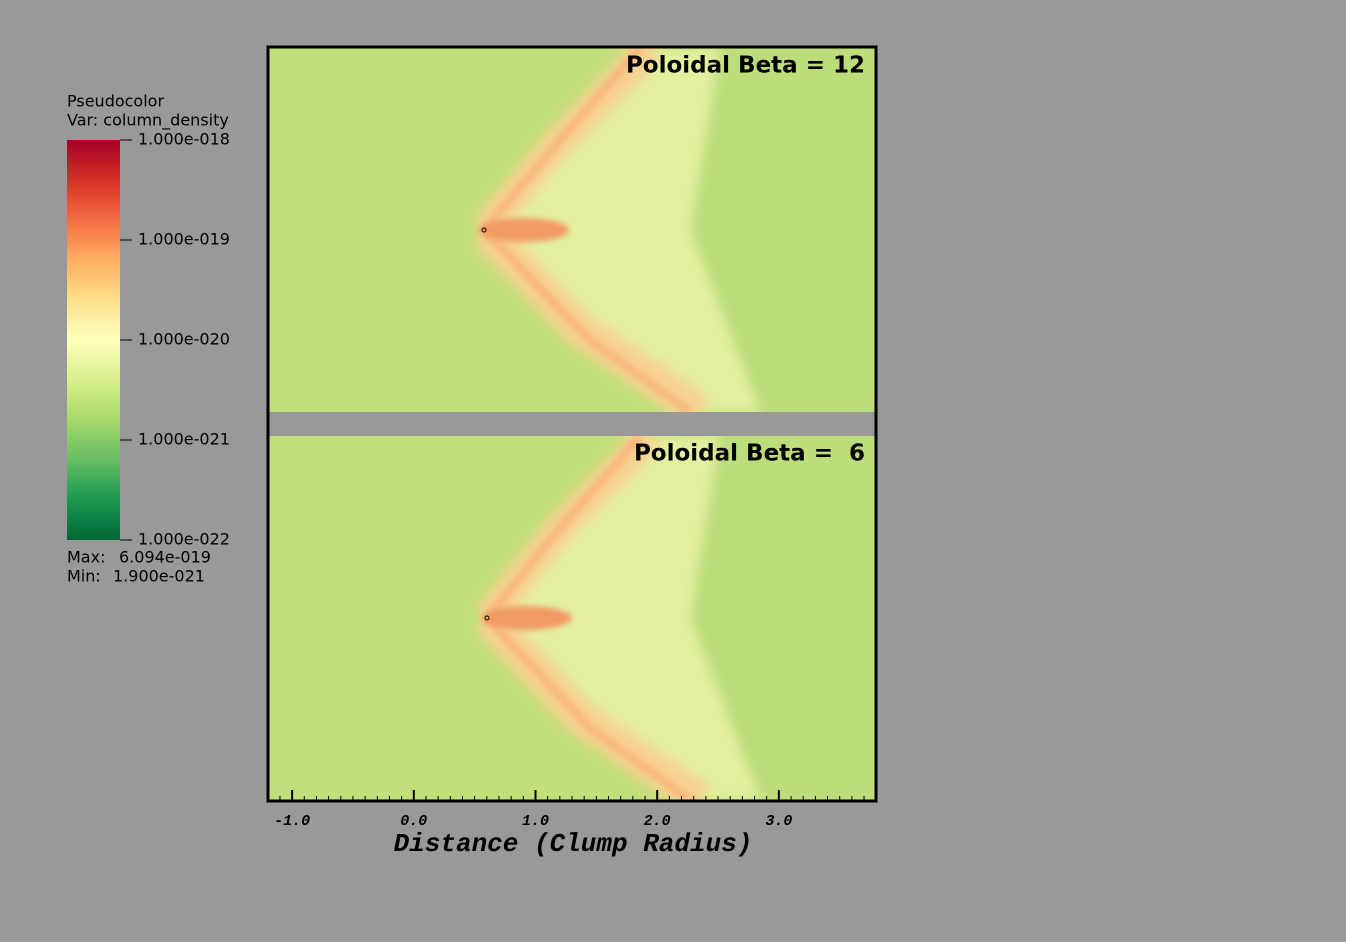 The width and height of the screenshot is (1346, 942). I want to click on x-axis-label: Distance (Clump Radius), so click(573, 844).